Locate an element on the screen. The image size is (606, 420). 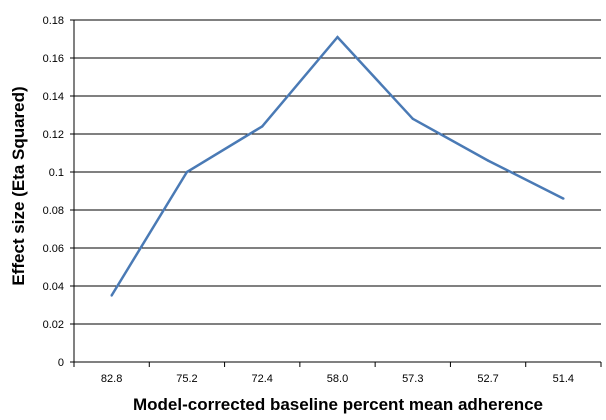
y-tick-label: 0.14 is located at coordinates (53, 97).